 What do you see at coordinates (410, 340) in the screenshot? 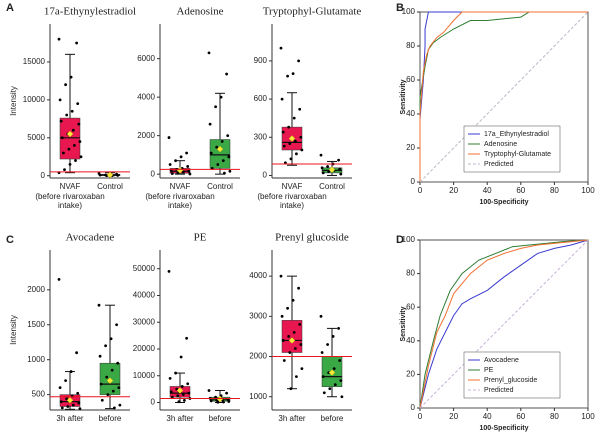
I see `y-tick-label: 40` at bounding box center [410, 340].